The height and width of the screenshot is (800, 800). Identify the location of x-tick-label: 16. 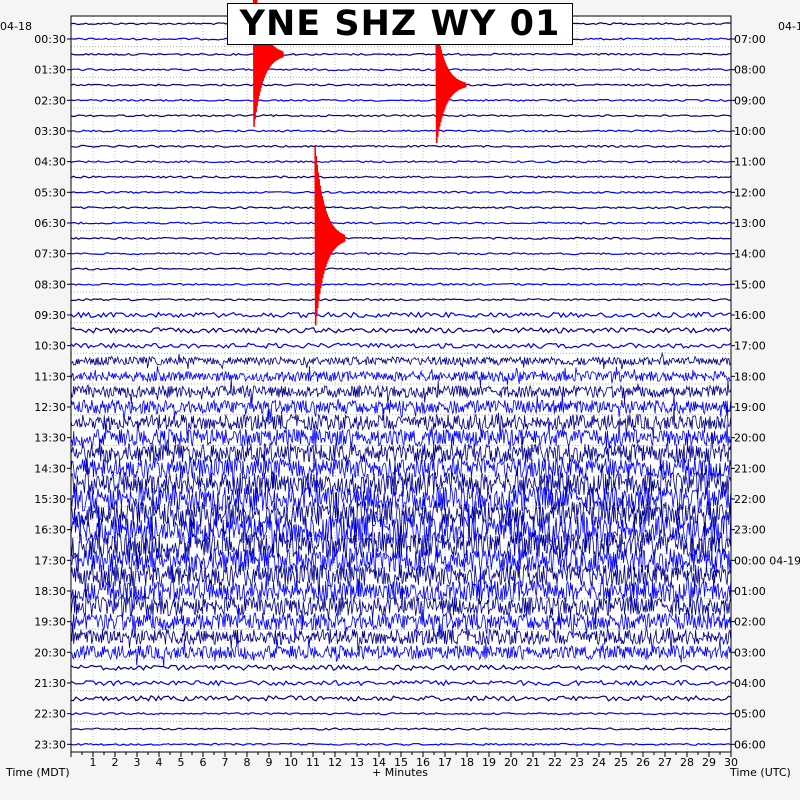
(423, 762).